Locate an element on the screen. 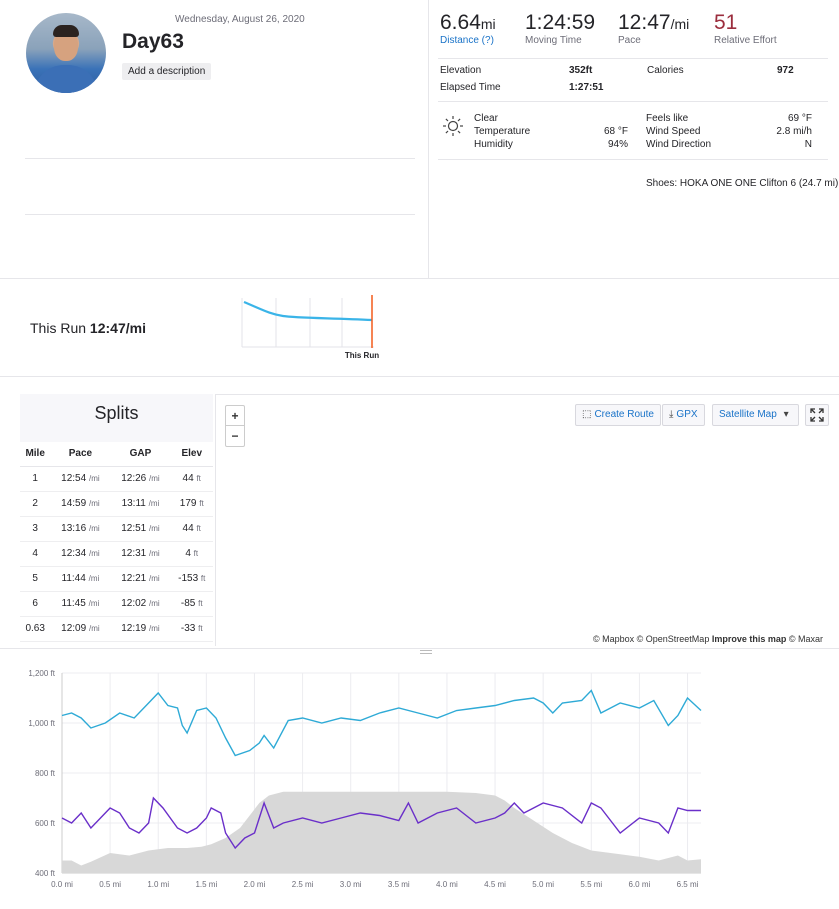  split-pace: 12:09 /mi is located at coordinates (80, 629).